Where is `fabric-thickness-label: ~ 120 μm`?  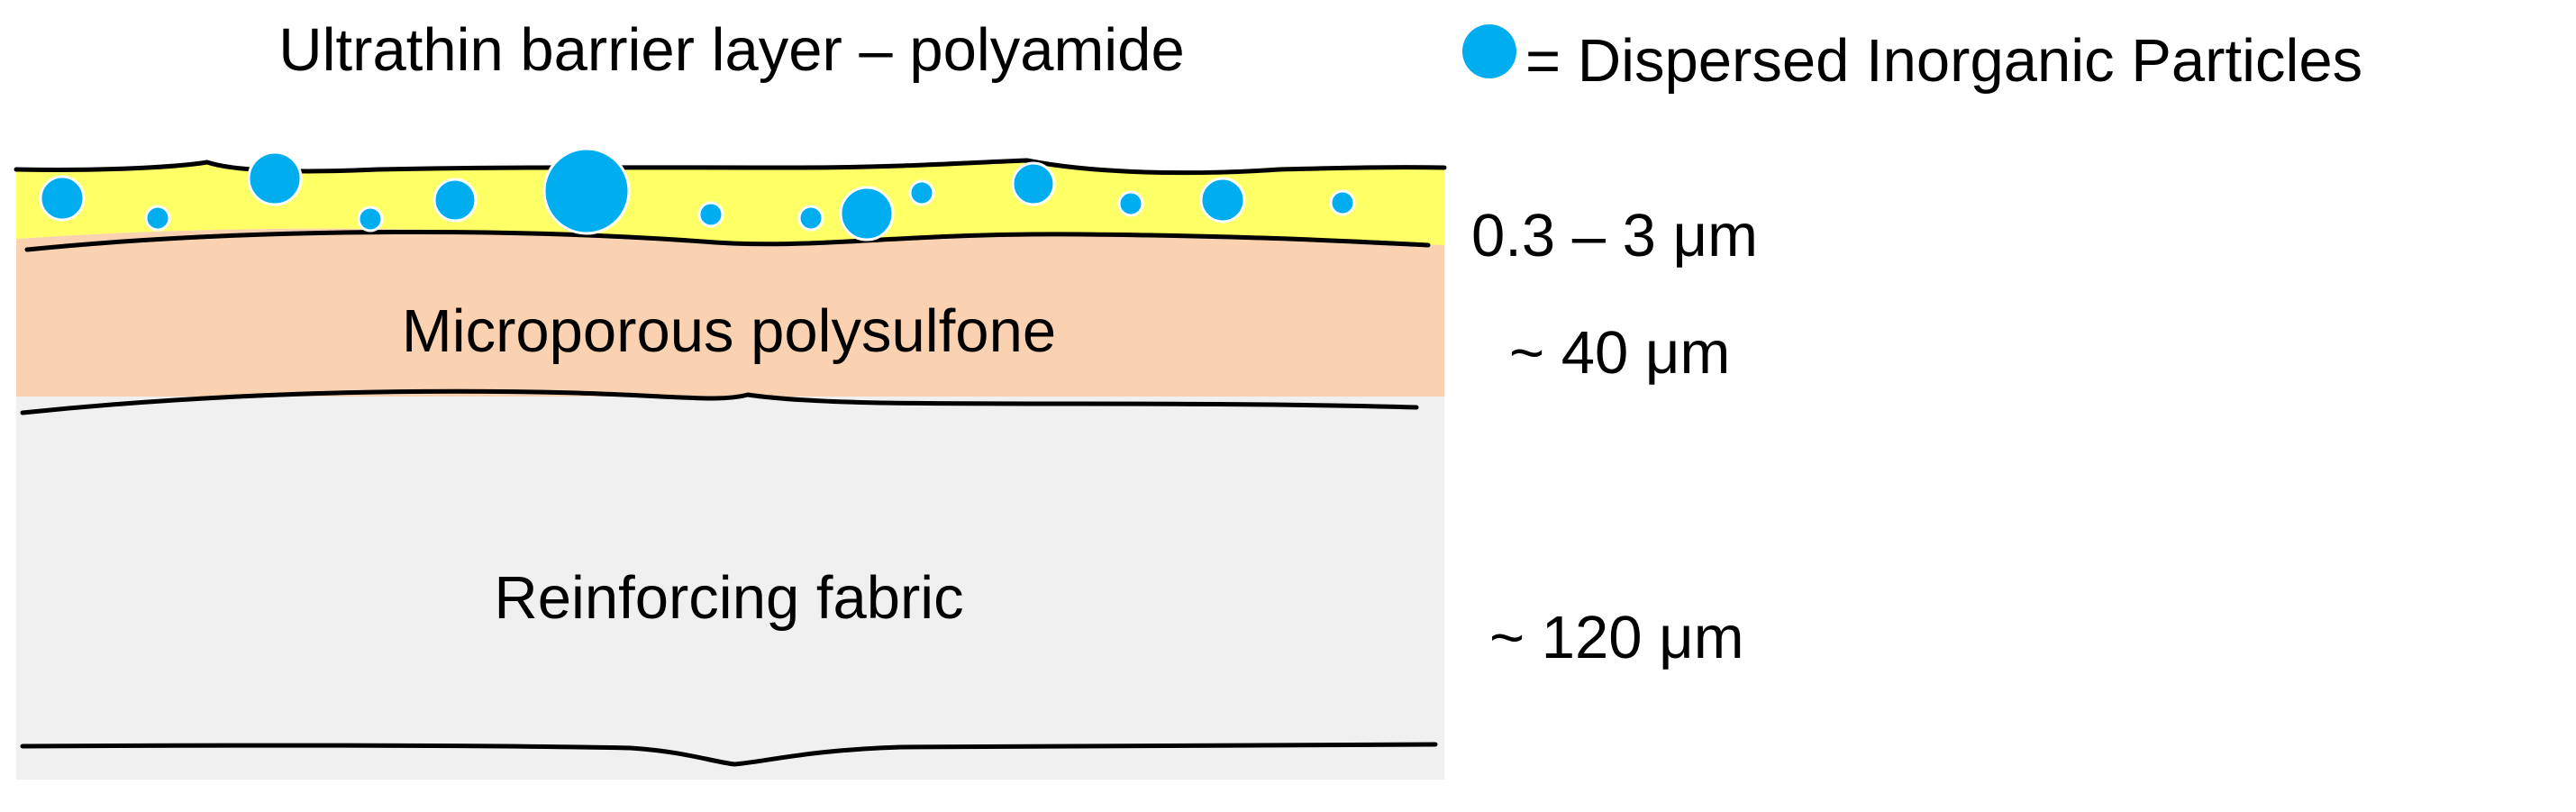
fabric-thickness-label: ~ 120 μm is located at coordinates (1616, 637).